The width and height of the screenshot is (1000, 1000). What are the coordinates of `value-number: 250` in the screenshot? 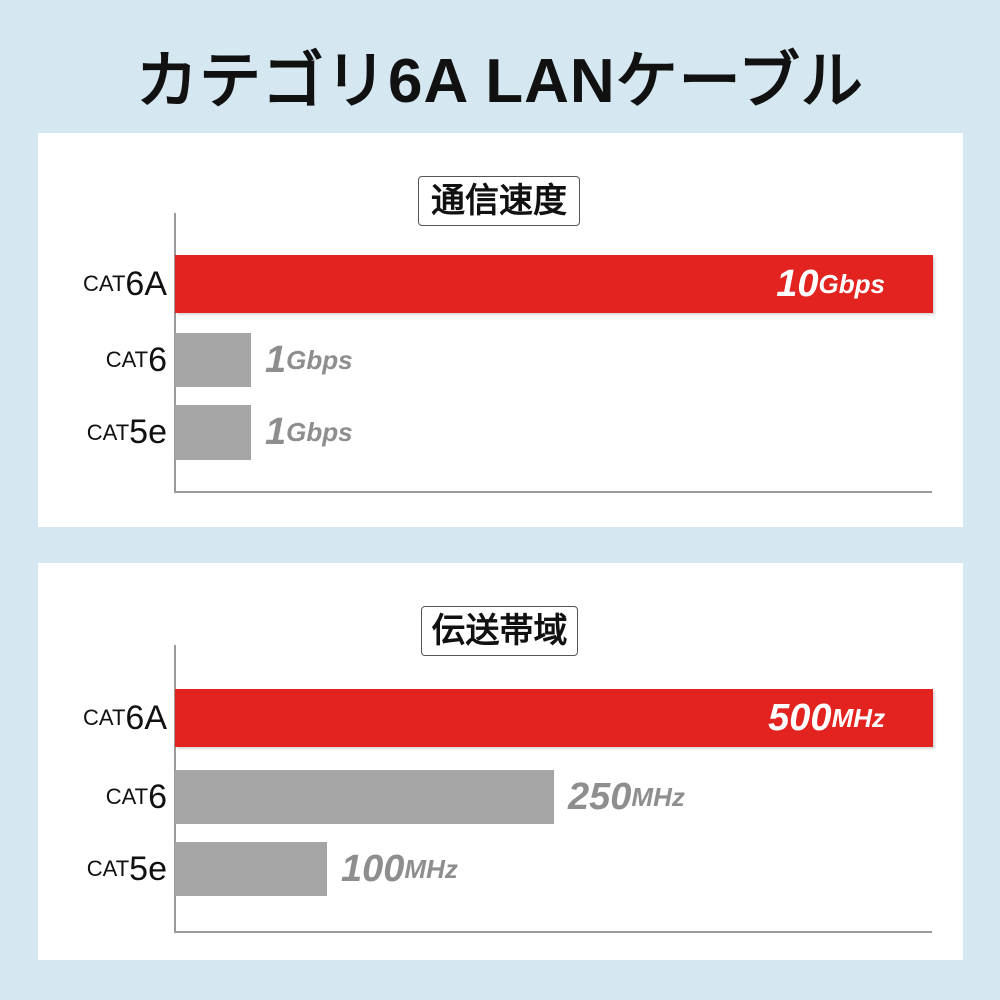 It's located at (600, 796).